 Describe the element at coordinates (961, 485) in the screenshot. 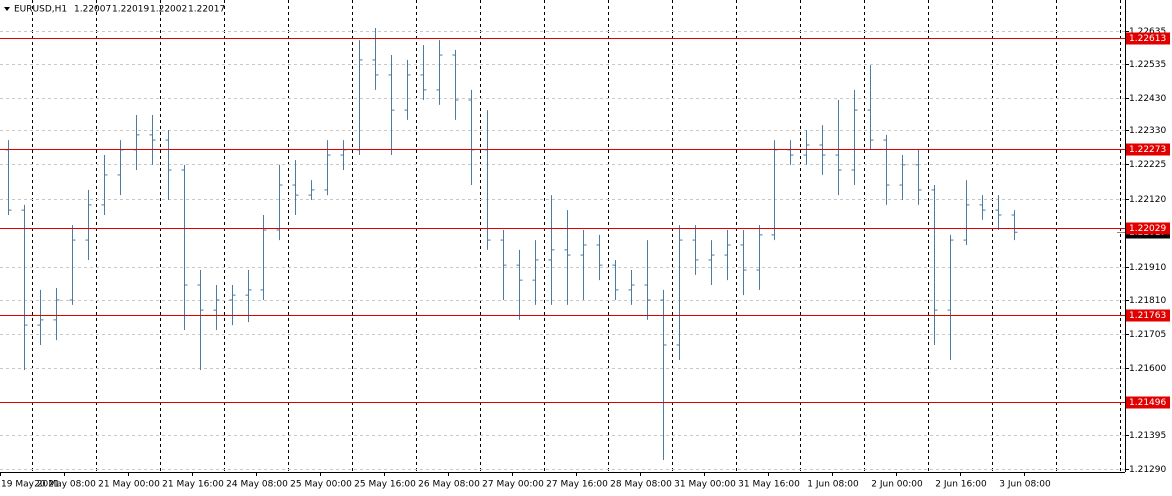

I see `x-tick-label: 2 Jun 16:00` at that location.